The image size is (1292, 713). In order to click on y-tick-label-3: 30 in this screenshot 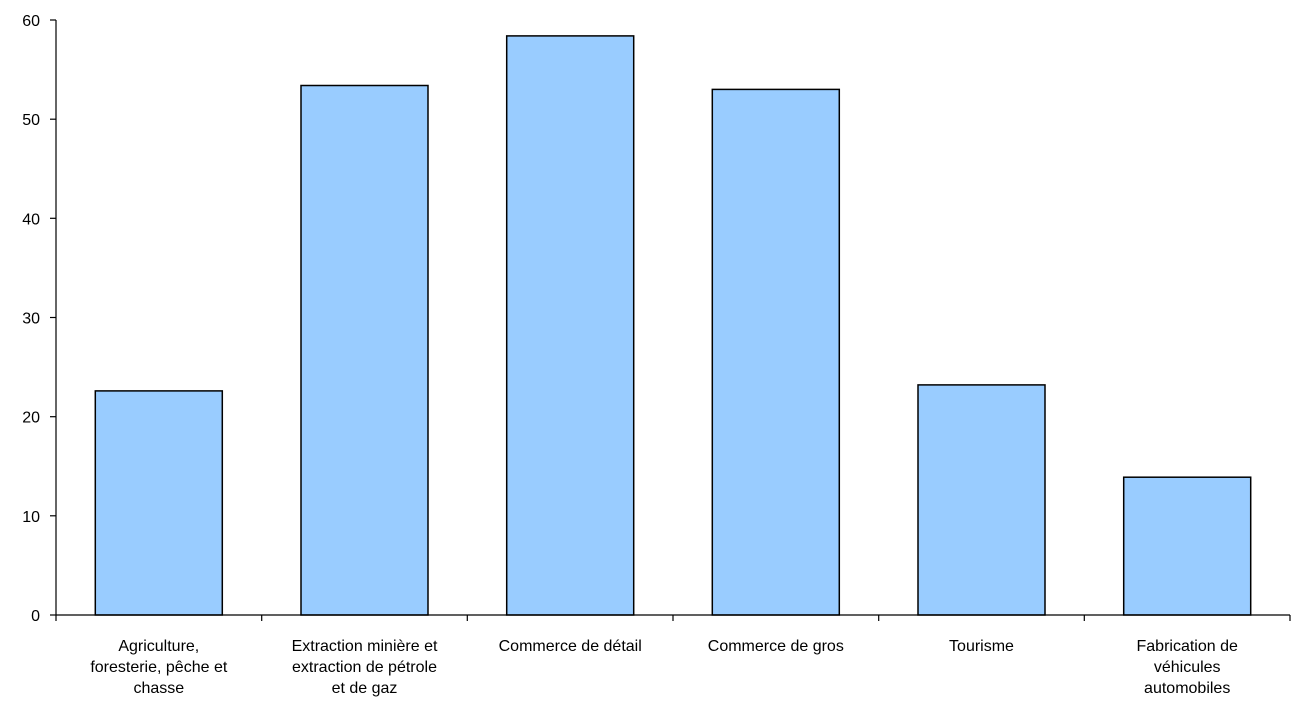, I will do `click(31, 319)`.